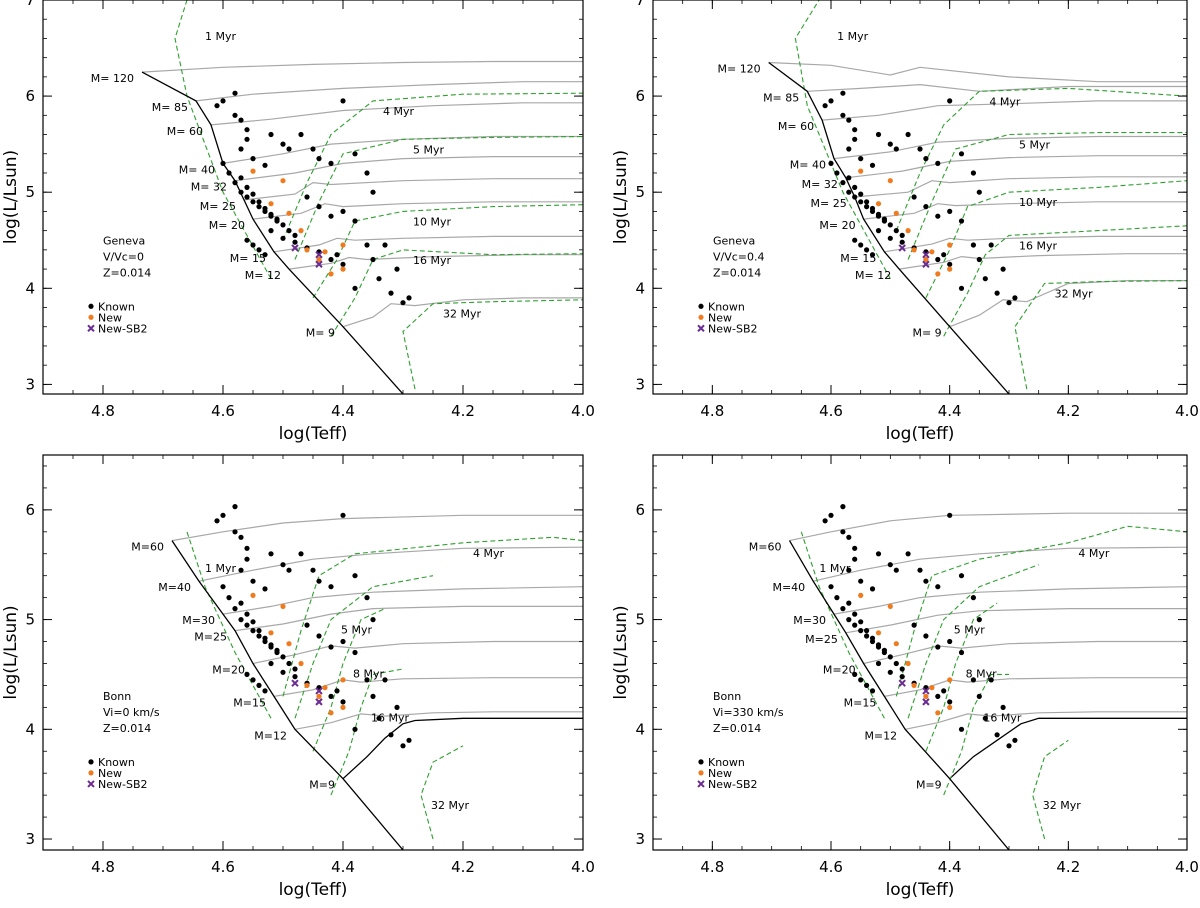 This screenshot has height=908, width=1200. What do you see at coordinates (981, 673) in the screenshot?
I see `isochrone-age-label: 8 Myr` at bounding box center [981, 673].